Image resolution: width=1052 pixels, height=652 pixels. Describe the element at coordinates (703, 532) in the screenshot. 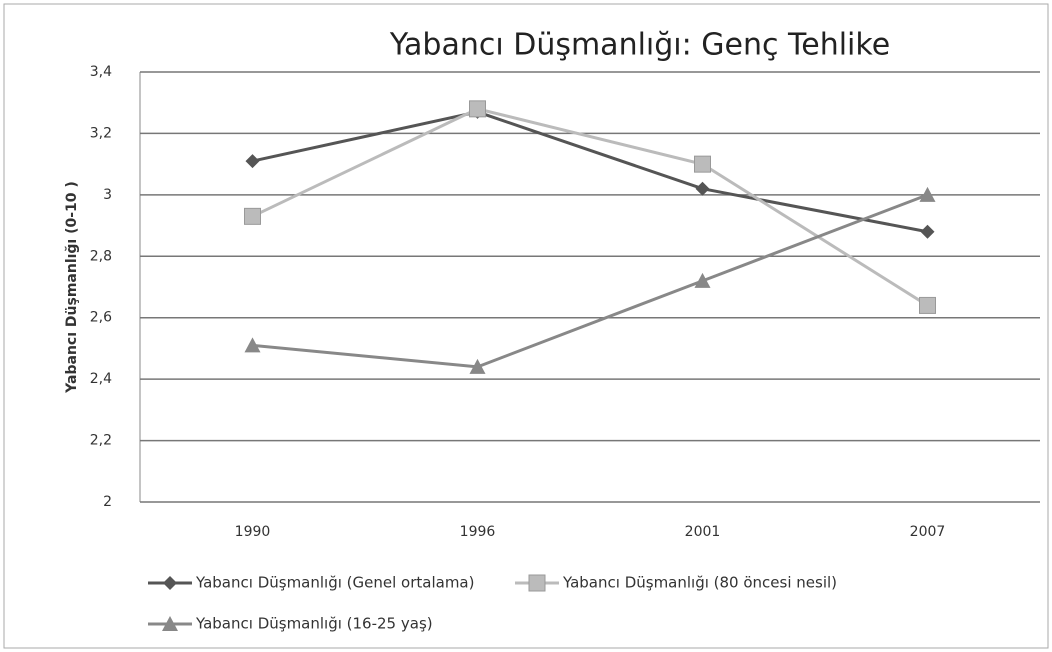

I see `x-tick-label: 2001` at that location.